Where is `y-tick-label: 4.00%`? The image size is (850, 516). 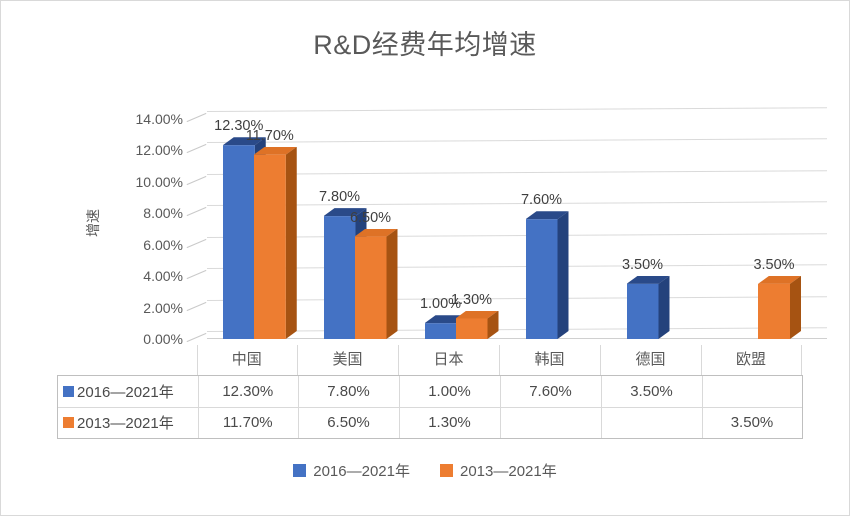
y-tick-label: 4.00% is located at coordinates (163, 276).